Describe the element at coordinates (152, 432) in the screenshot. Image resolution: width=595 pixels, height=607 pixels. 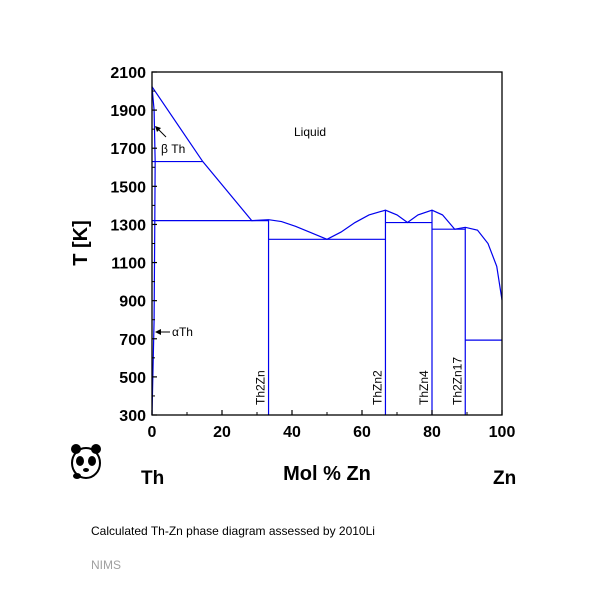
I see `x-tick-label: 0` at that location.